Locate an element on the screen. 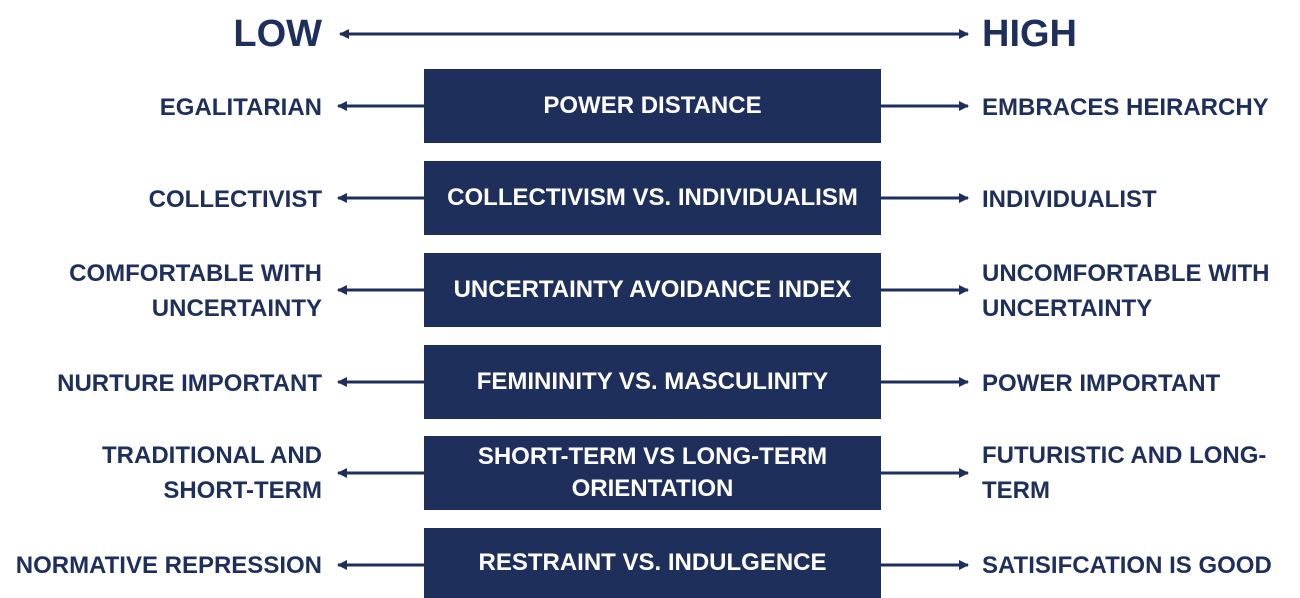 Image resolution: width=1300 pixels, height=598 pixels. high-axis-label: HIGH is located at coordinates (1029, 34).